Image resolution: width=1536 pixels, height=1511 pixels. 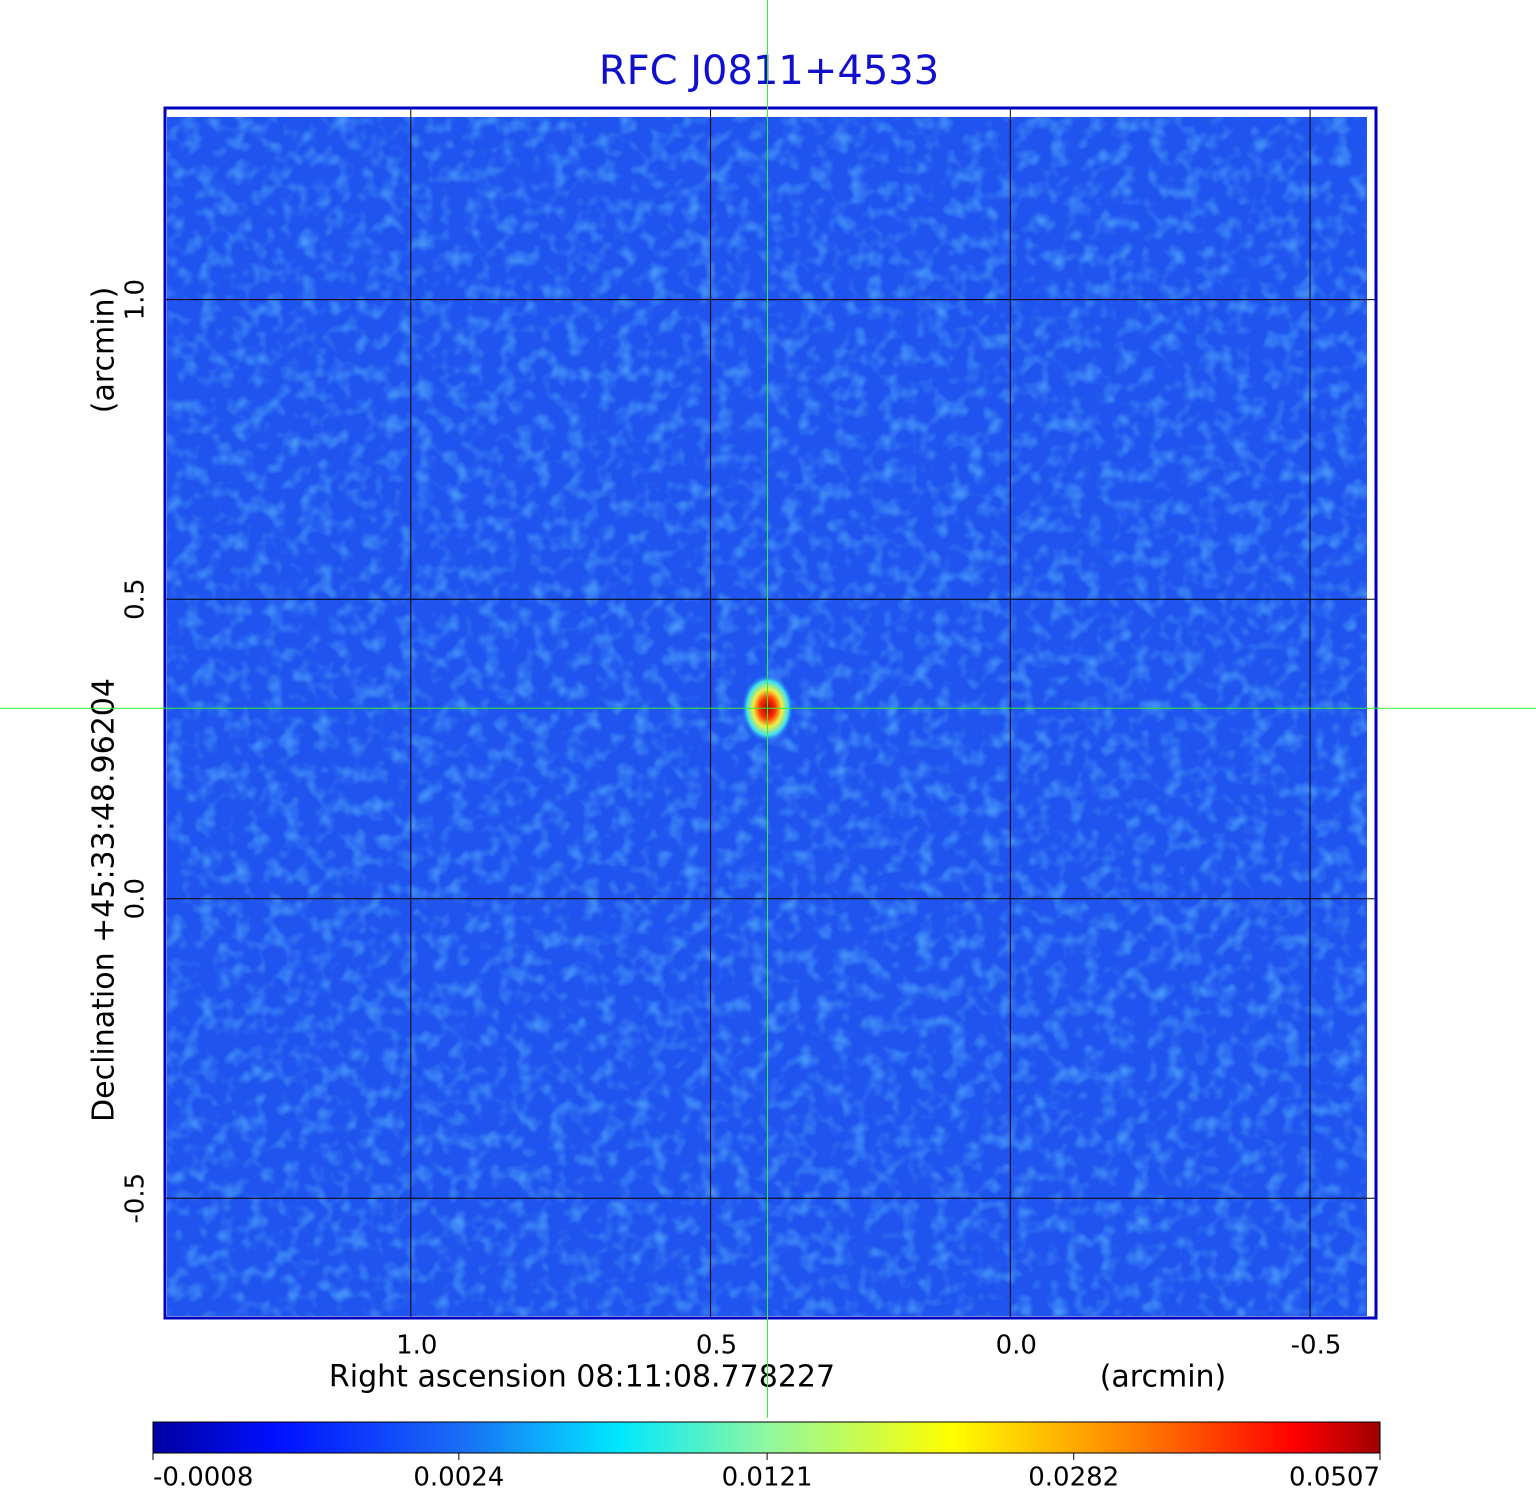 What do you see at coordinates (1016, 1346) in the screenshot?
I see `x-tick-label: 0.0` at bounding box center [1016, 1346].